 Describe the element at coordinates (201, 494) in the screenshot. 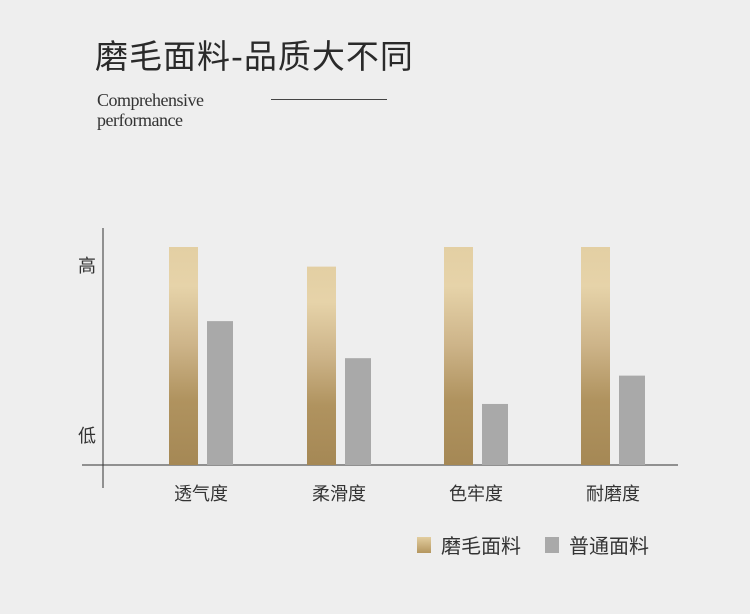

I see `x-tick-label-0: 透气度` at that location.